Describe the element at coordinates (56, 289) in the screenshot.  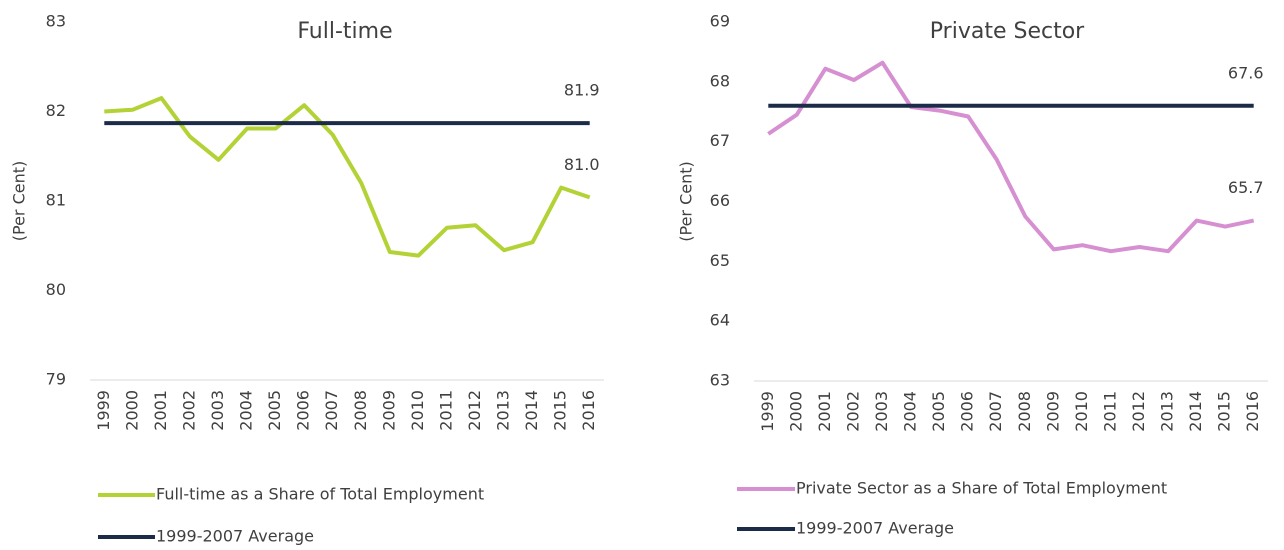
I see `y-tick-label: 80` at that location.